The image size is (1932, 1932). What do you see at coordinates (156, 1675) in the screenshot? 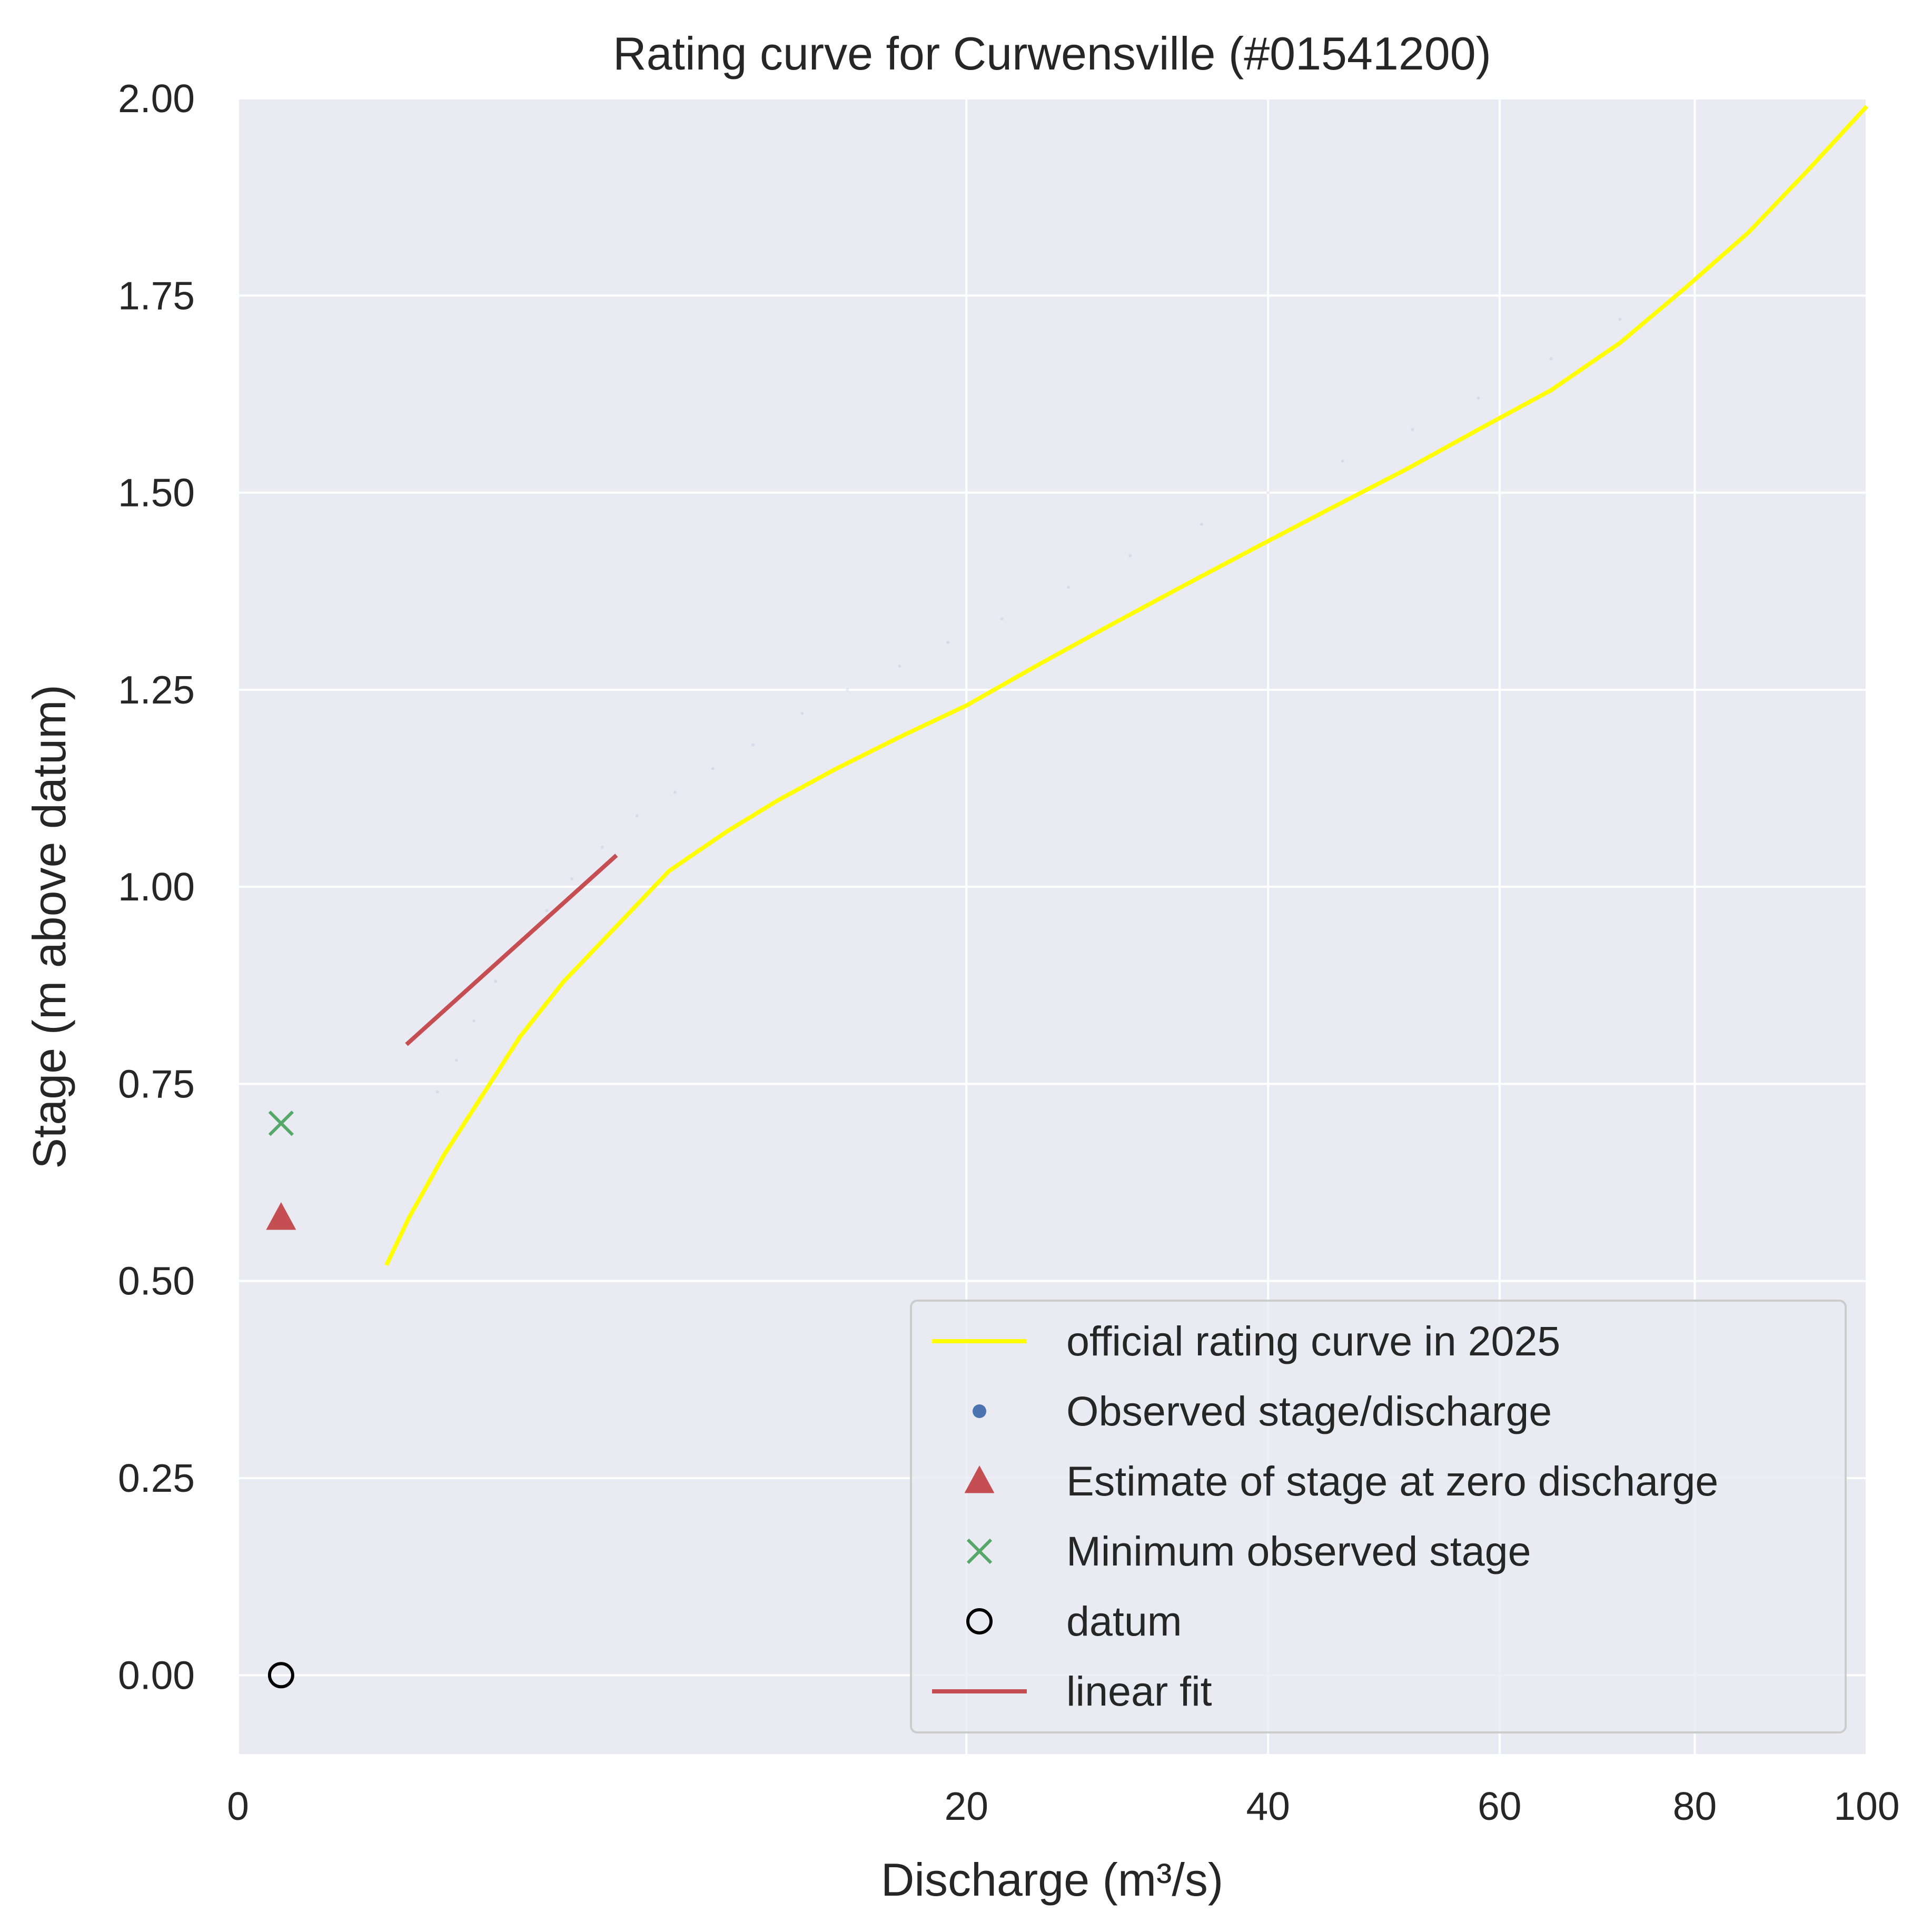
I see `y-tick-label: 0.00` at bounding box center [156, 1675].